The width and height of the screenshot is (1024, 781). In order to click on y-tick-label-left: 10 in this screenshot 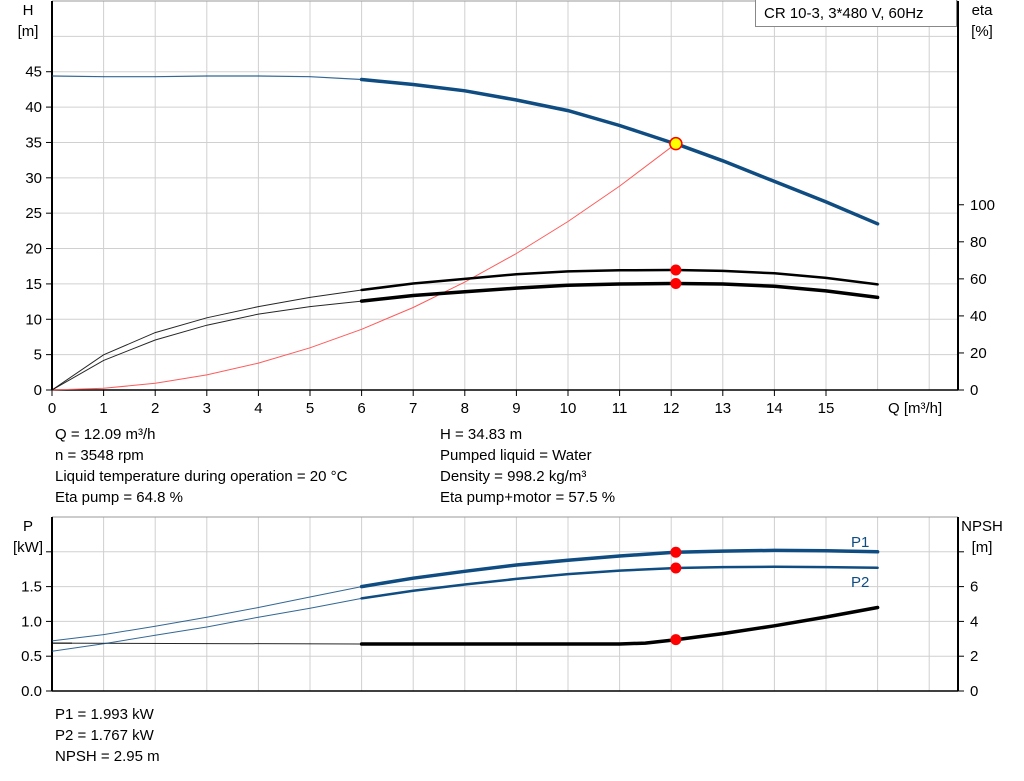, I will do `click(33, 319)`.